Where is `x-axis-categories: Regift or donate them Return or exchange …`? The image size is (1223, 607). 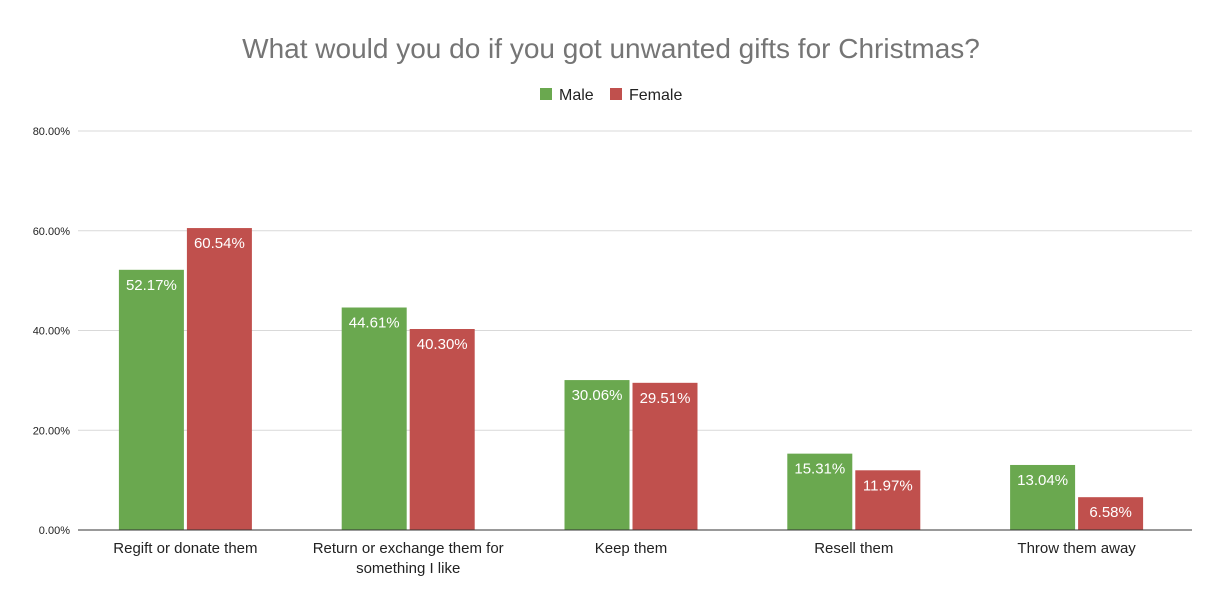
x-axis-categories: Regift or donate them Return or exchange … is located at coordinates (624, 558).